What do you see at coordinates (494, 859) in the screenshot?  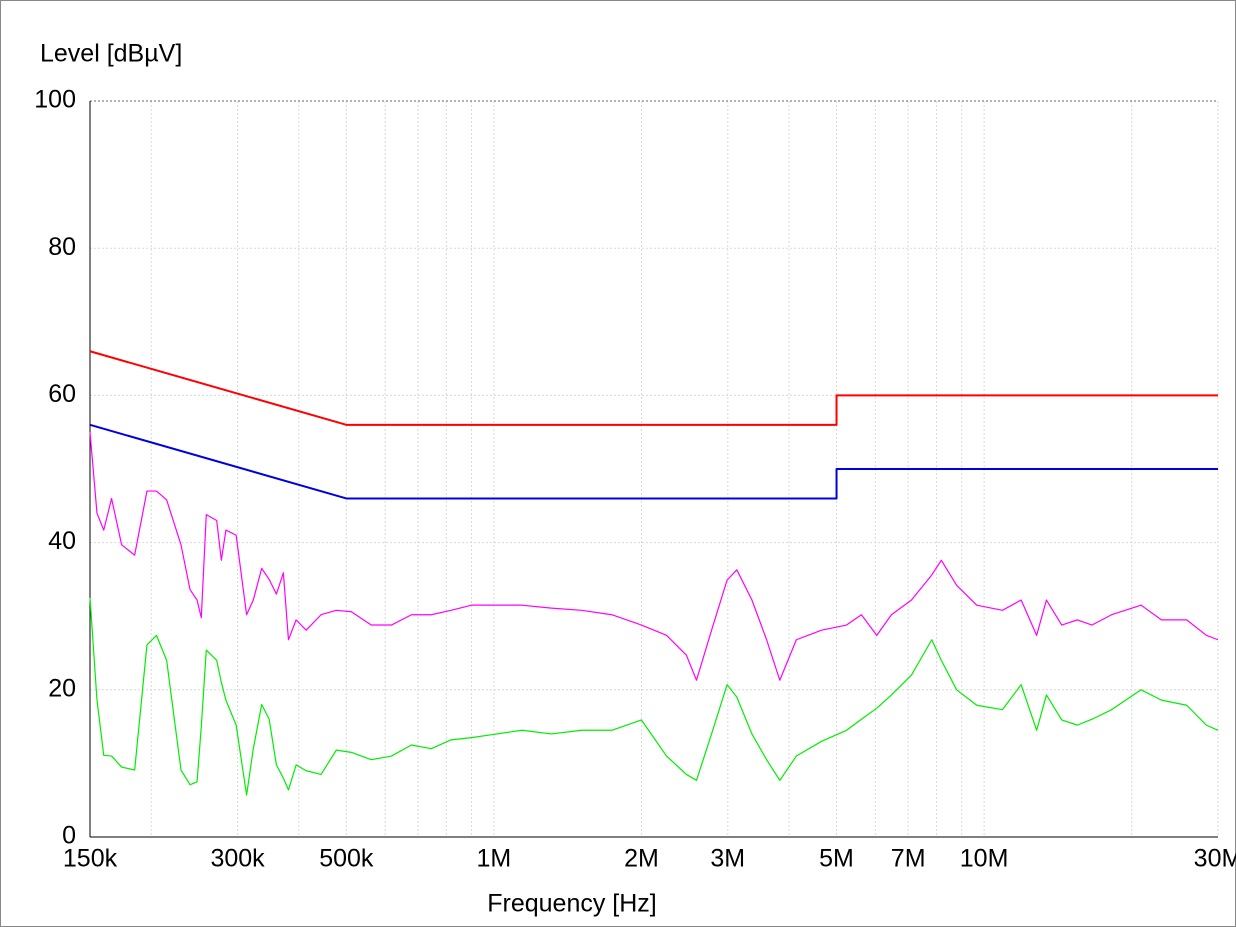 I see `x-tick-label: 1M` at bounding box center [494, 859].